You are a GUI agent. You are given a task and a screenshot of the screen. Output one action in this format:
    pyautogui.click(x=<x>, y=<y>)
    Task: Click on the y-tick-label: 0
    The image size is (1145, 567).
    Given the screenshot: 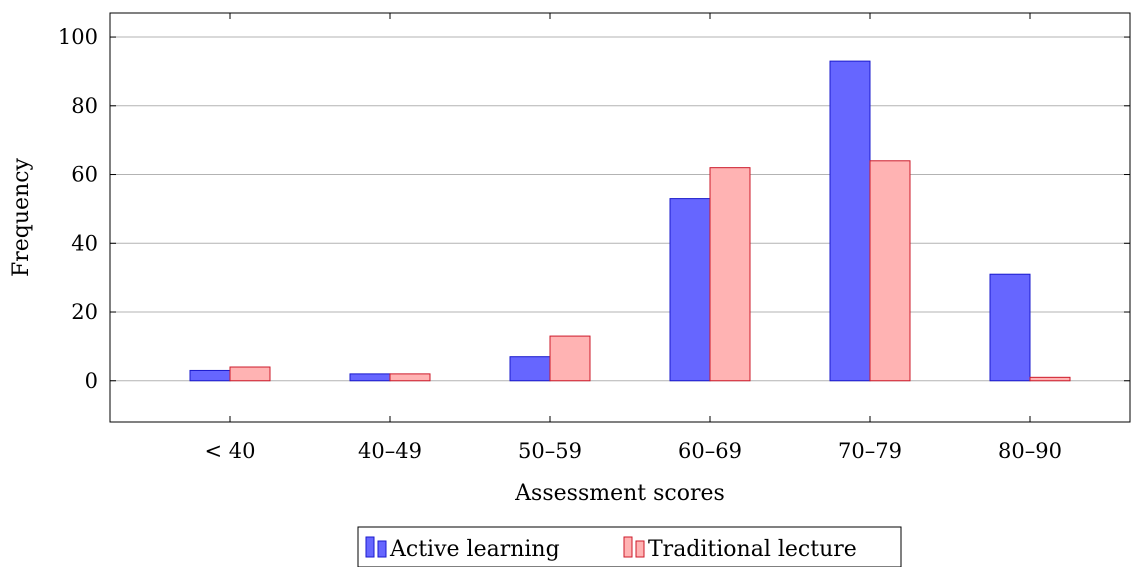 What is the action you would take?
    pyautogui.click(x=91, y=381)
    